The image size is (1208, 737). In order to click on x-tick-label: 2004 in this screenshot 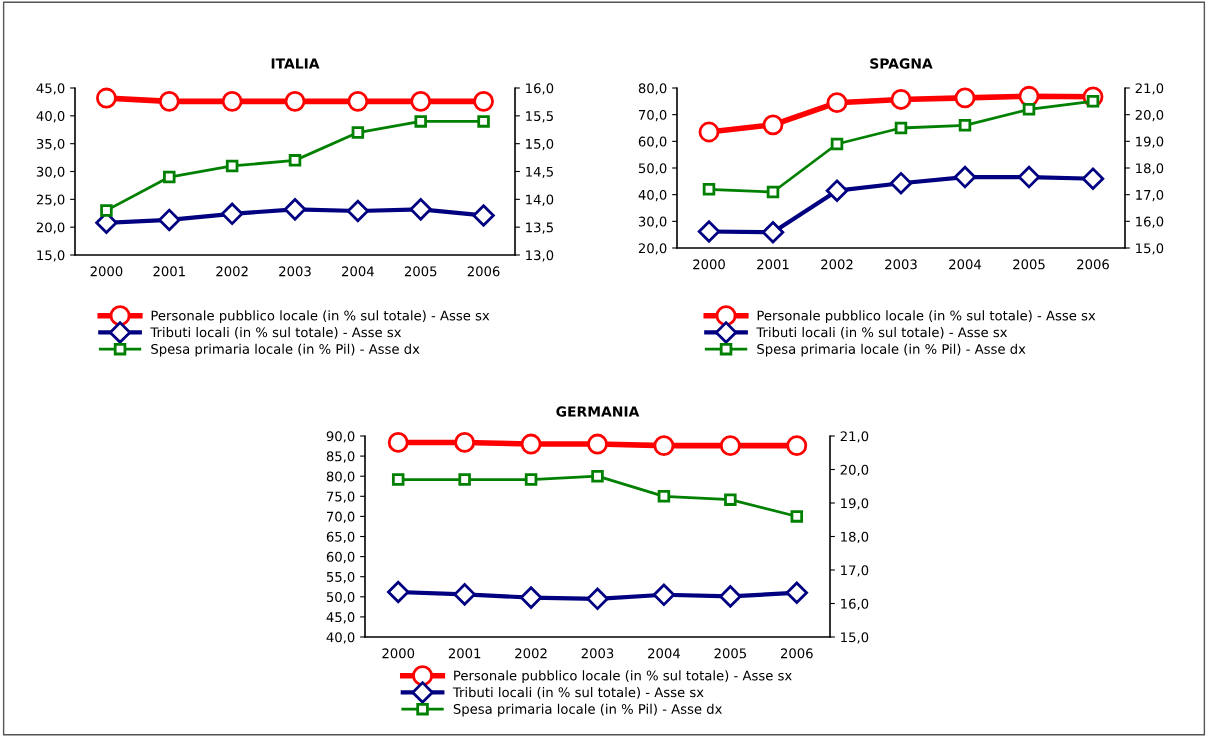, I will do `click(664, 653)`.